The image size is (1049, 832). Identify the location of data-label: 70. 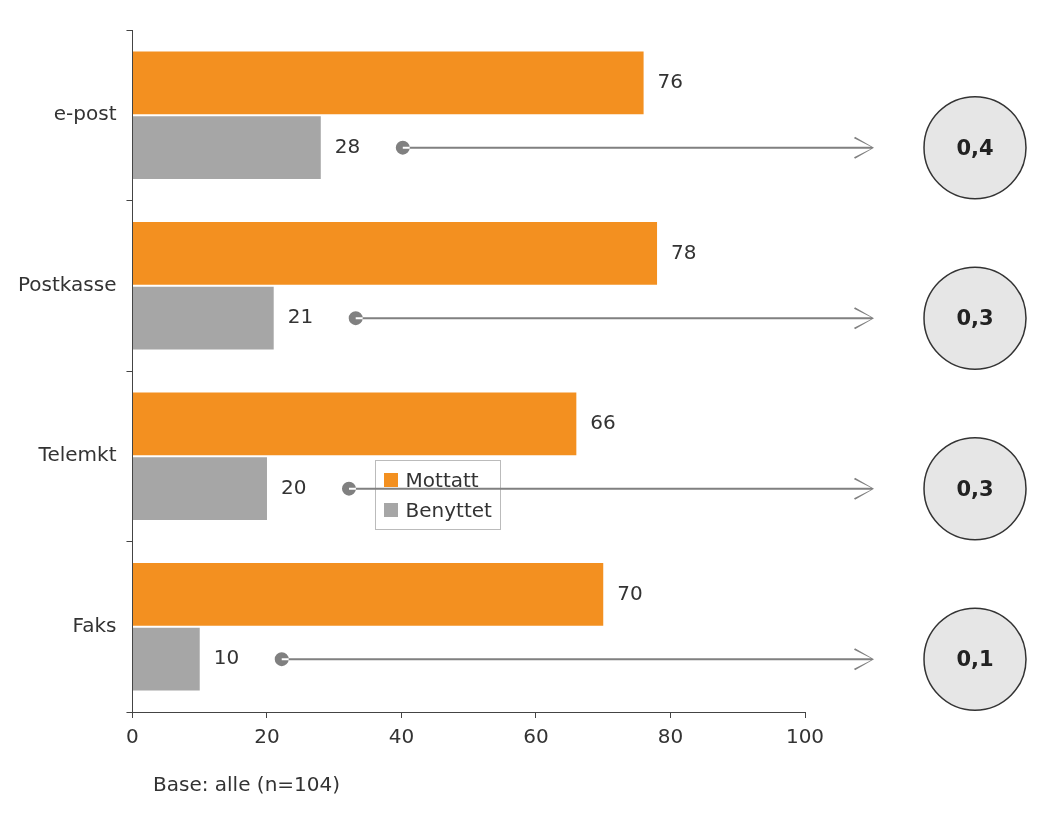
(630, 592).